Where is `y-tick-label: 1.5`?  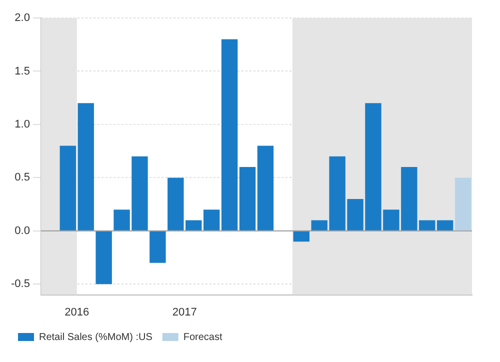 y-tick-label: 1.5 is located at coordinates (22, 71).